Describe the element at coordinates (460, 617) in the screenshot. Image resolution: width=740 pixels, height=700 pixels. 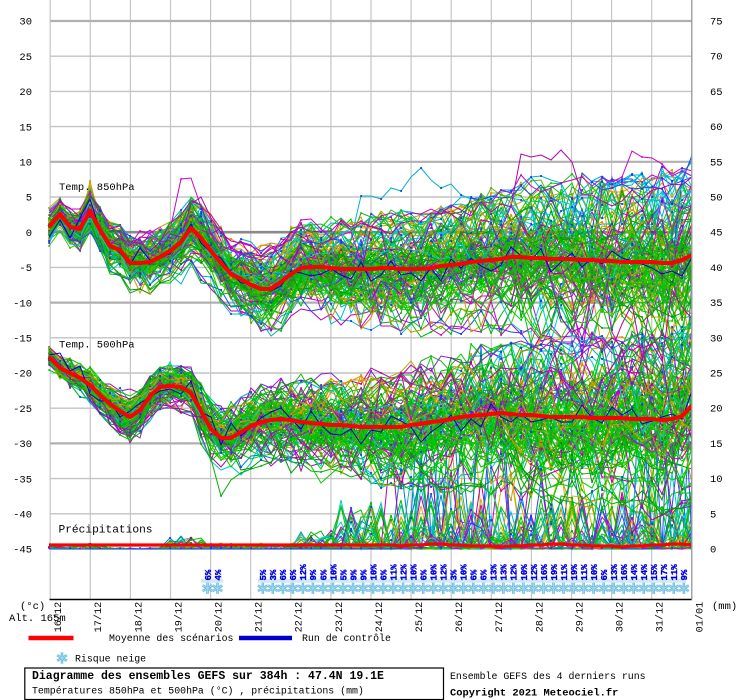
I see `svg-text: 26/12` at that location.